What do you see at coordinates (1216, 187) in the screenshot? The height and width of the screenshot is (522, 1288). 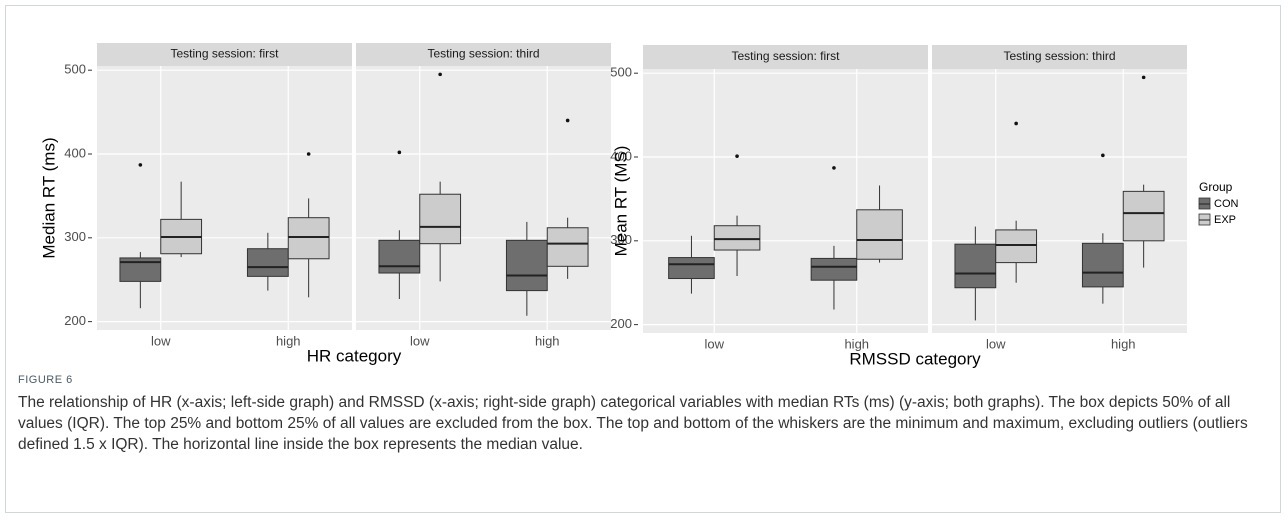 I see `legend-title: Group` at bounding box center [1216, 187].